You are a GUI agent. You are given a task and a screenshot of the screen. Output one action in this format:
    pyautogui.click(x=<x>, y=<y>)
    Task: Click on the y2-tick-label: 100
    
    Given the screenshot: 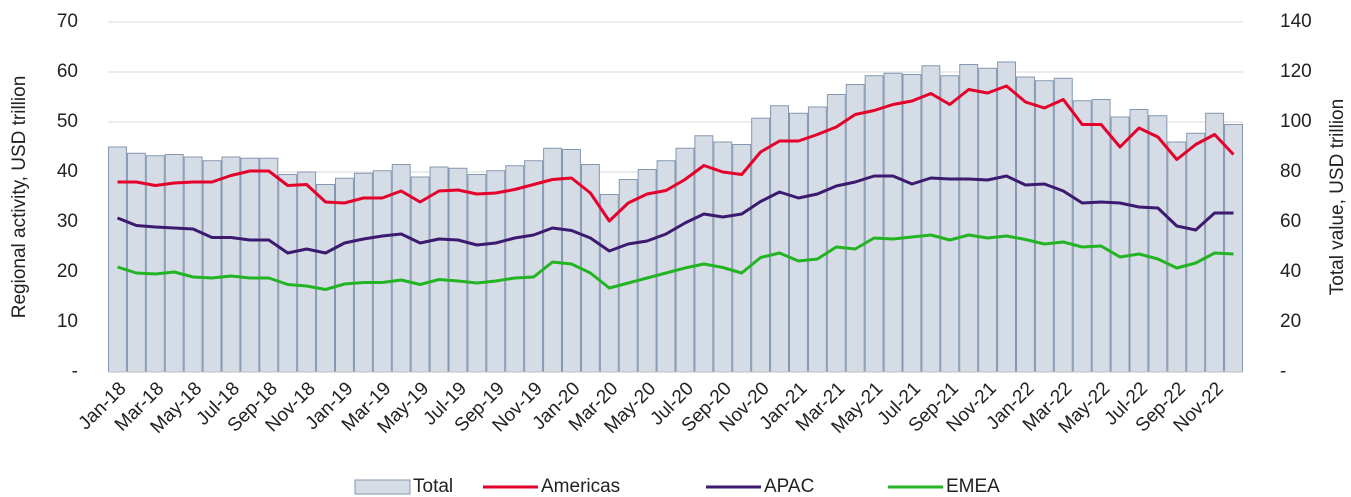 What is the action you would take?
    pyautogui.click(x=1296, y=121)
    